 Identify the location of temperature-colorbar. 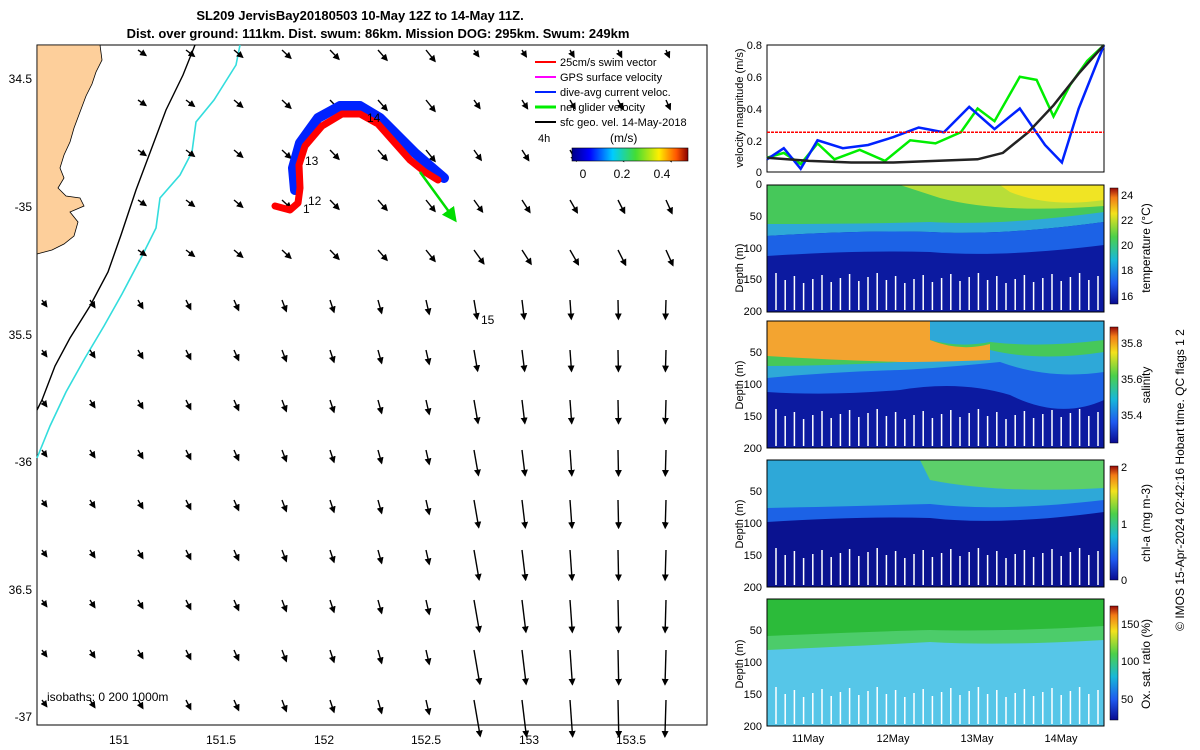
(1114, 246).